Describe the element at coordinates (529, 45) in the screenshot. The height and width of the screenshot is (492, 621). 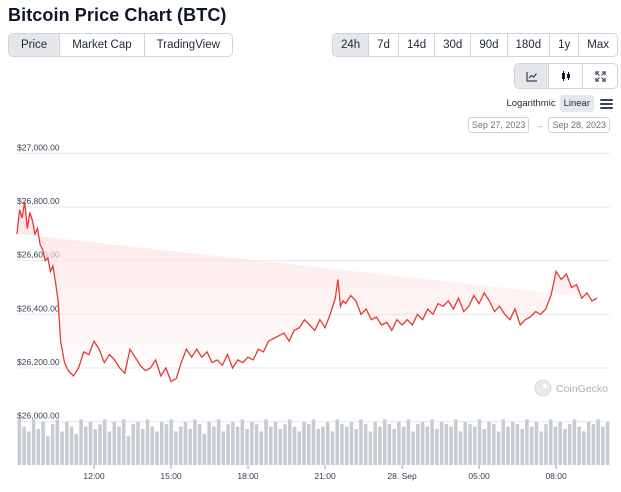
I see `range-180d: 180d` at that location.